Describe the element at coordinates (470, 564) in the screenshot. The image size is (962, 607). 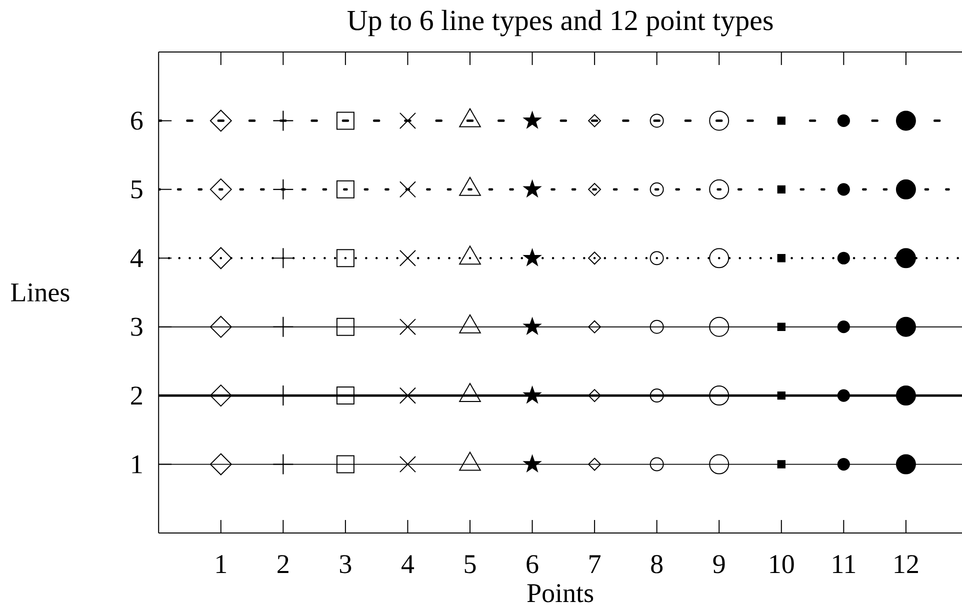
I see `x-tick-label: 5` at that location.